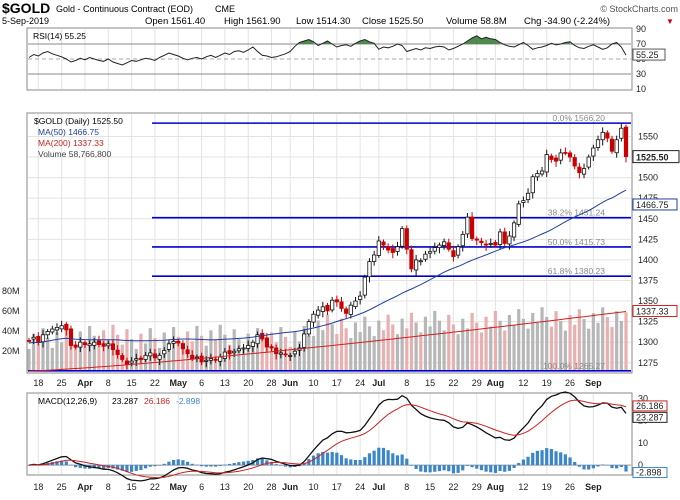 The image size is (680, 500). Describe the element at coordinates (155, 487) in the screenshot. I see `x-tick-label-bottom: 22` at that location.